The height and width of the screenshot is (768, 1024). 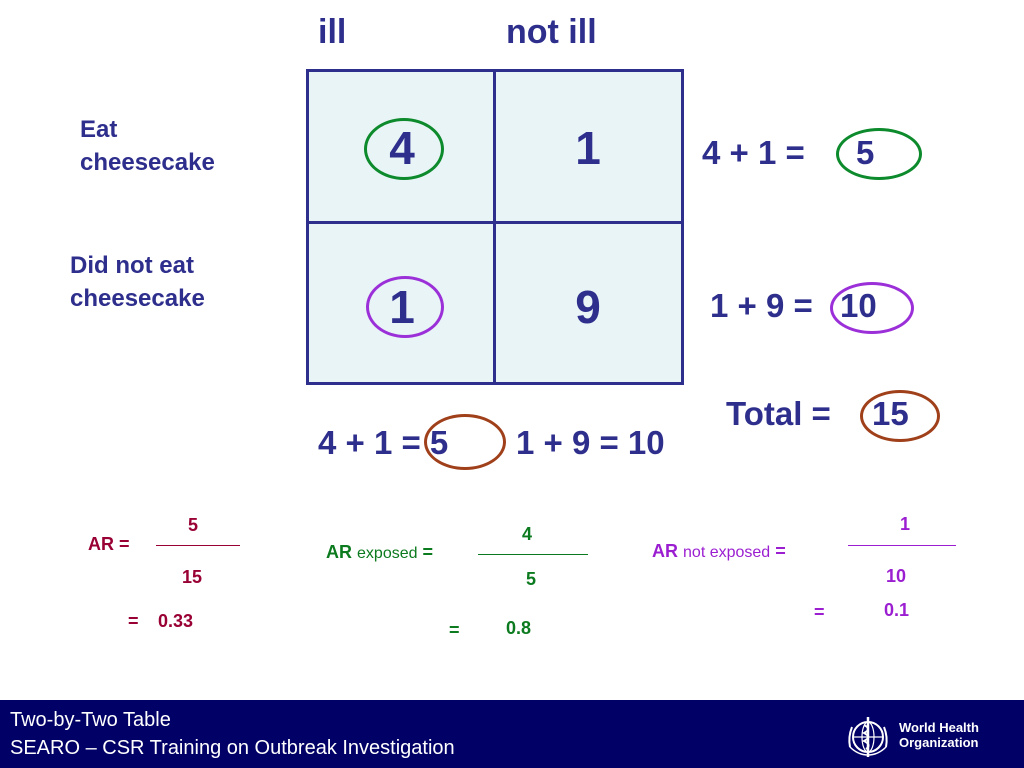 I want to click on table-horizontal-divider, so click(x=495, y=222).